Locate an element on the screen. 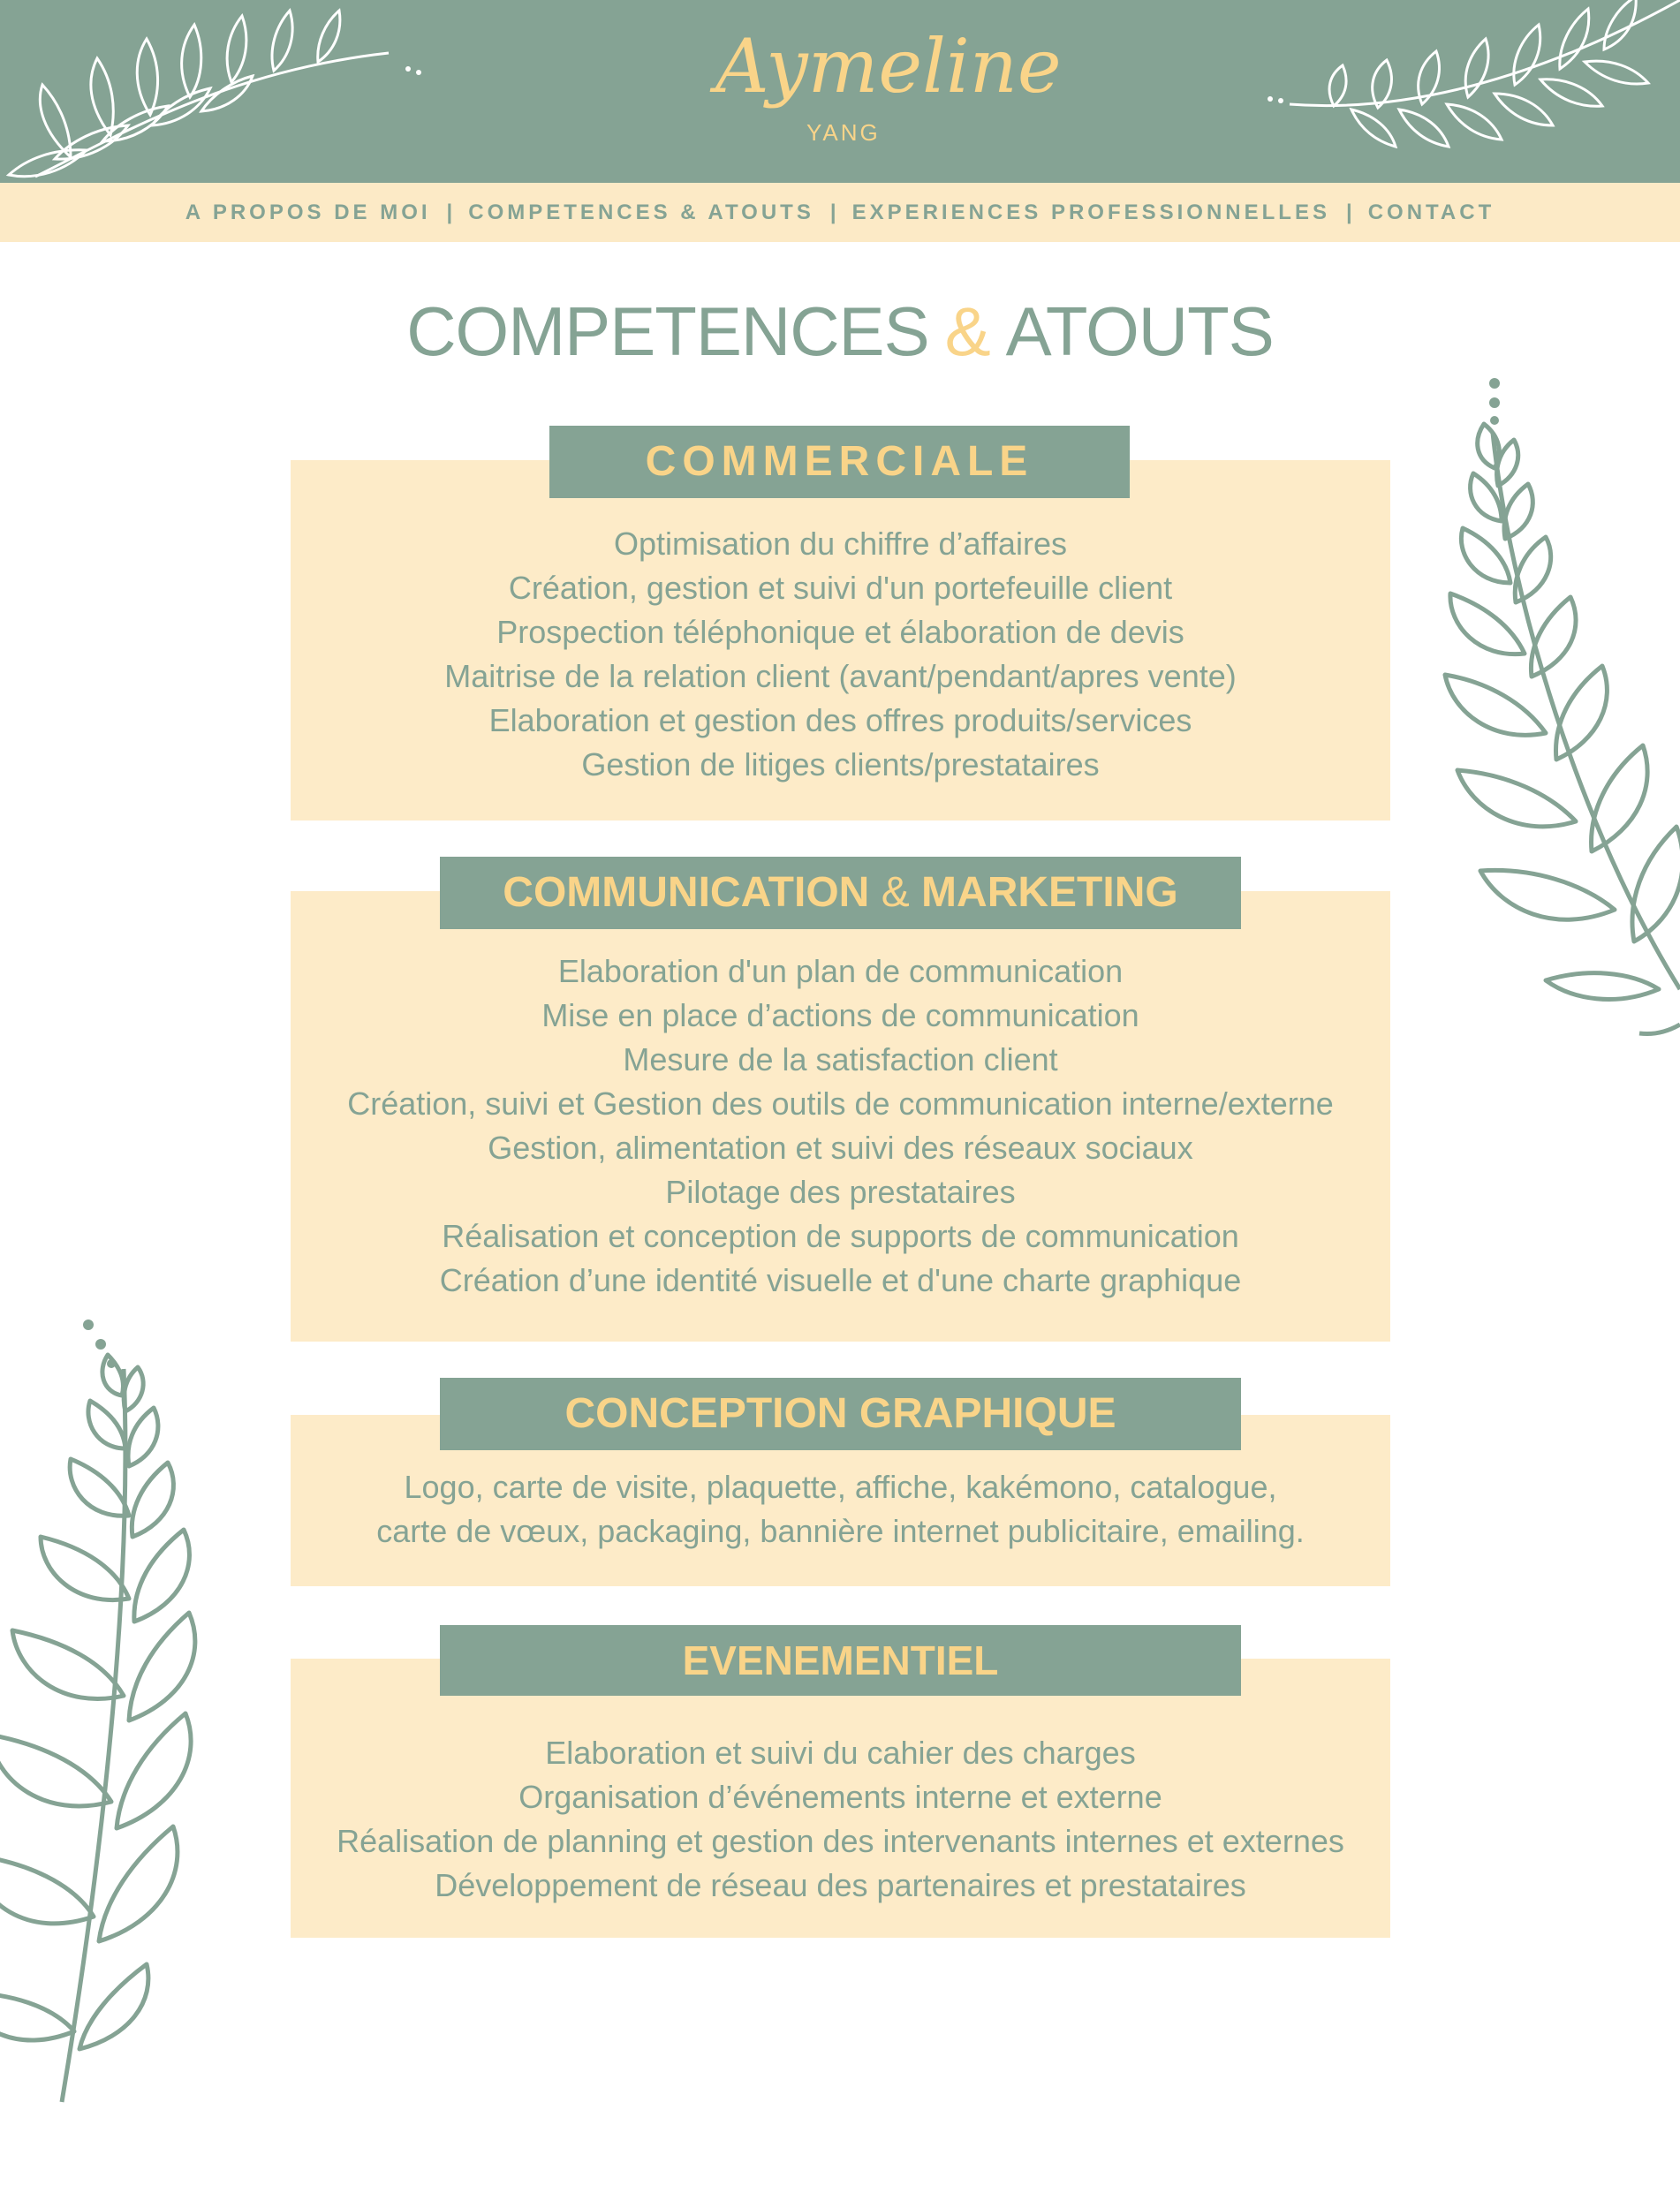  page-title-part2: ATOUTS is located at coordinates (1140, 331).